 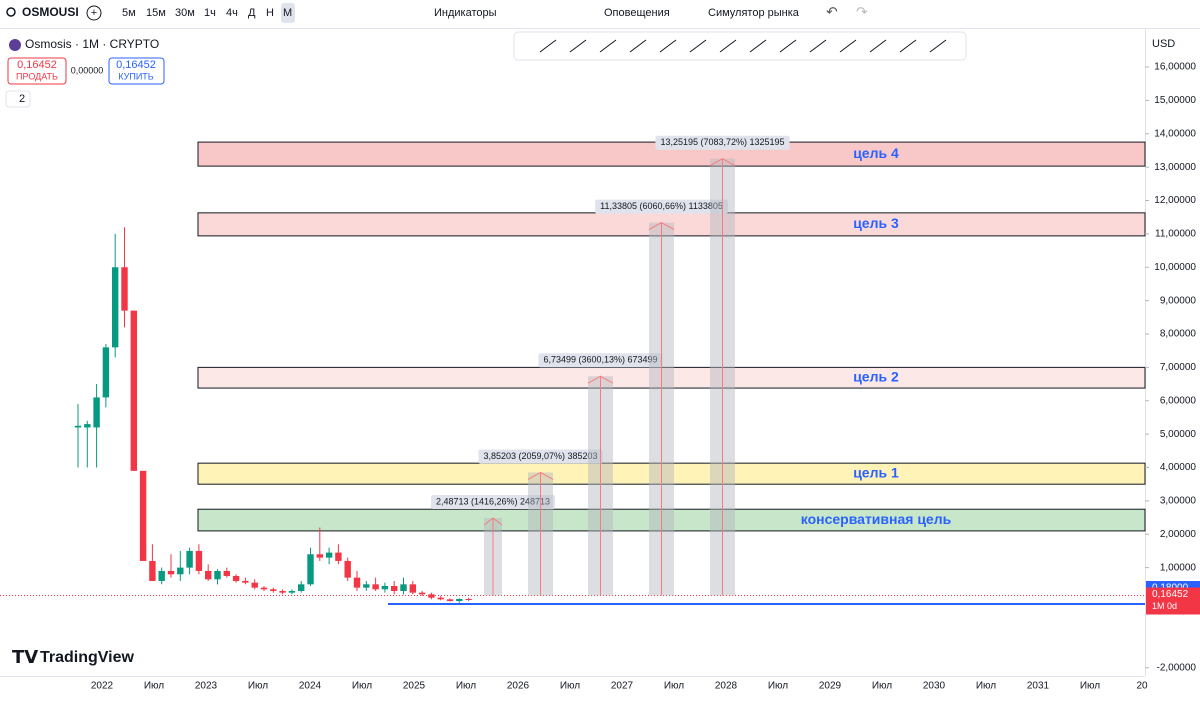 I want to click on sell-button, so click(x=37, y=71).